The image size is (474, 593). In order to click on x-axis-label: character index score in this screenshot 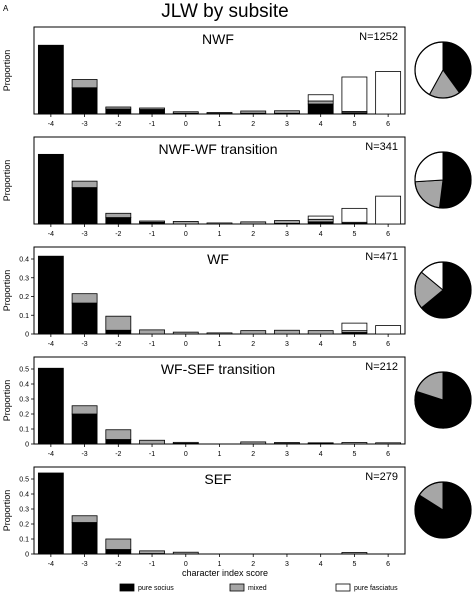, I will do `click(225, 573)`.